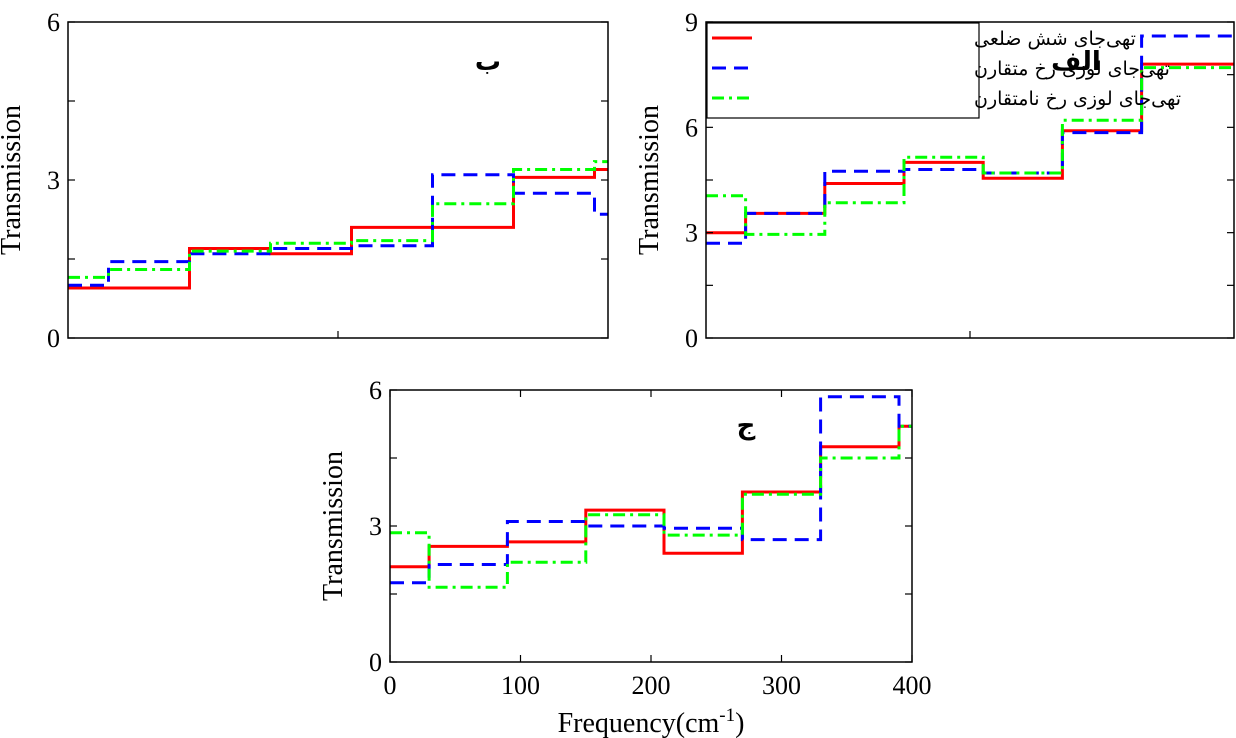 Image resolution: width=1236 pixels, height=738 pixels. What do you see at coordinates (390, 685) in the screenshot?
I see `x-tick-label: 0` at bounding box center [390, 685].